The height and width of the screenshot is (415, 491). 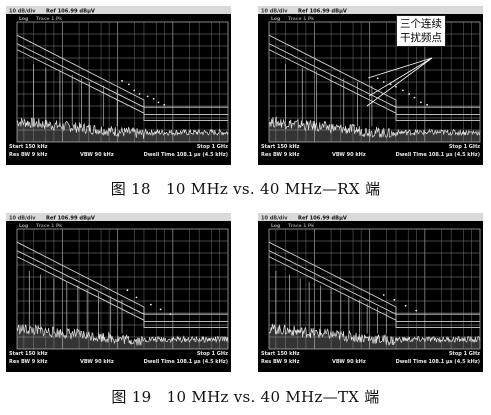 I want to click on figure-19-number: 图 19, so click(x=131, y=397).